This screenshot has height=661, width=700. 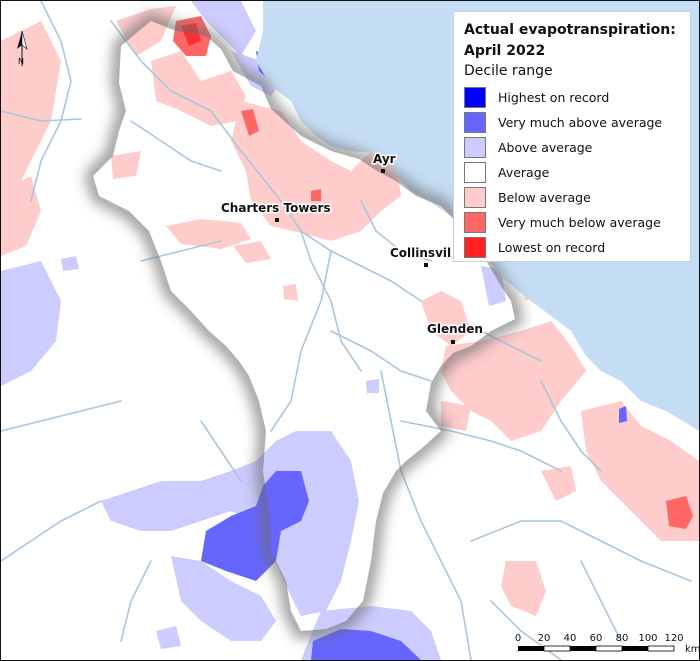 I want to click on legend-item-very-much-below: Very much below average, so click(x=572, y=222).